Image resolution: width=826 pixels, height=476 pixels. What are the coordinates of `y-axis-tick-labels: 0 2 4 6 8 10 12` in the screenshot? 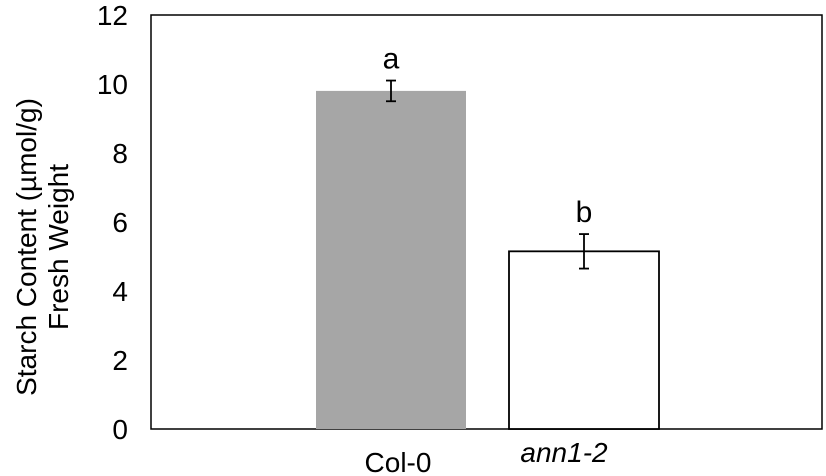 It's located at (112, 222).